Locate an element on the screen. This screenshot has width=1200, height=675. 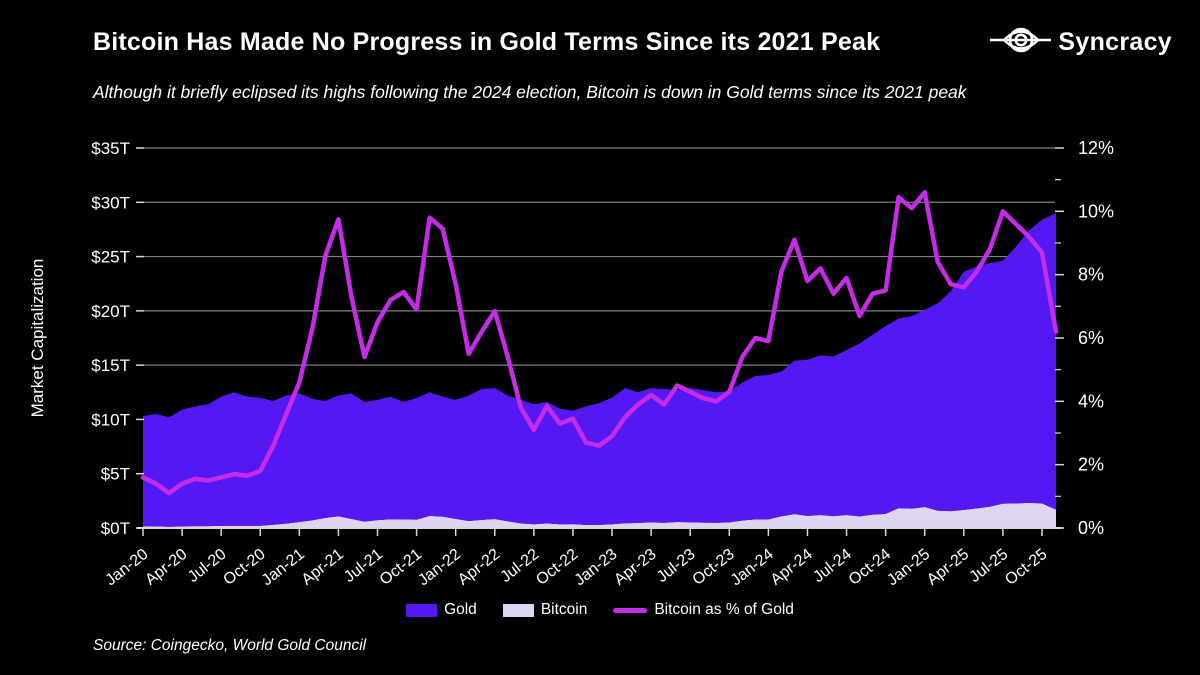
source-note: Source: Coingecko, World Gold Council is located at coordinates (230, 645).